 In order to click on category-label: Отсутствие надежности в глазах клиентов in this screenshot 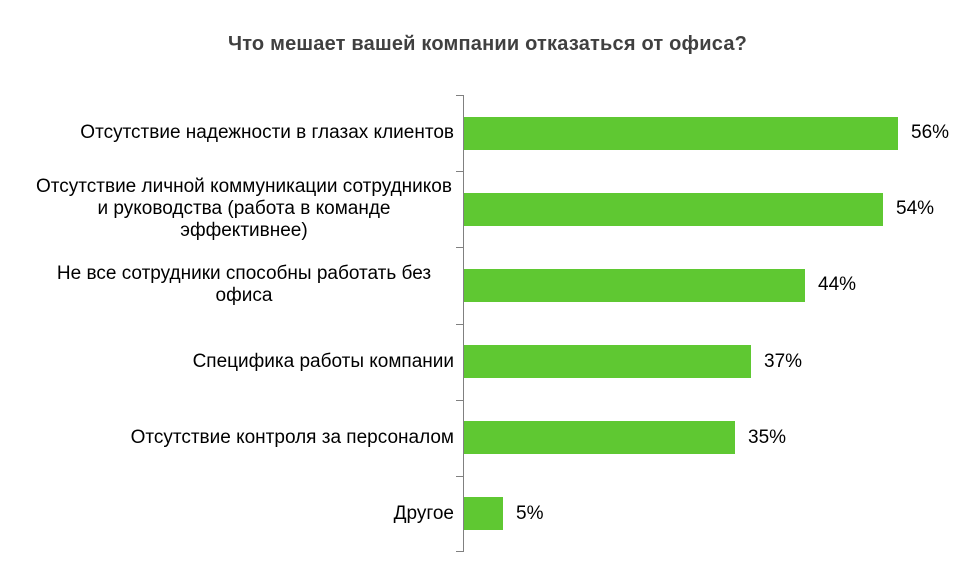, I will do `click(267, 133)`.